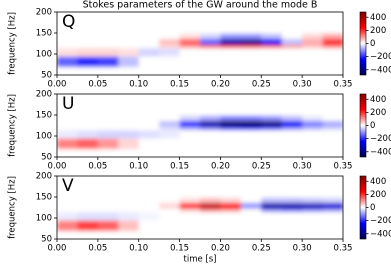 The width and height of the screenshot is (391, 268). What do you see at coordinates (372, 126) in the screenshot?
I see `colorbar-tick-label: 0` at bounding box center [372, 126].